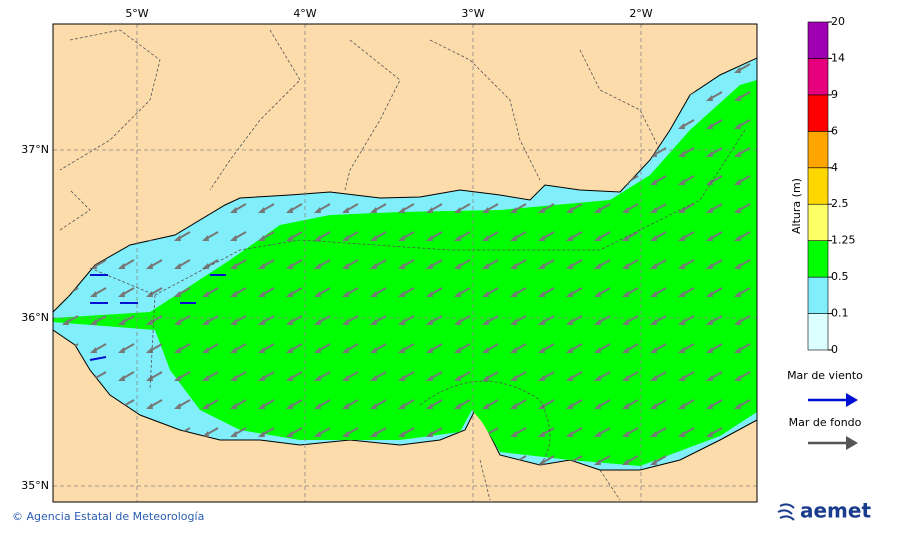 This screenshot has width=900, height=533. Describe the element at coordinates (840, 276) in the screenshot. I see `colorbar-label: 0.5` at that location.